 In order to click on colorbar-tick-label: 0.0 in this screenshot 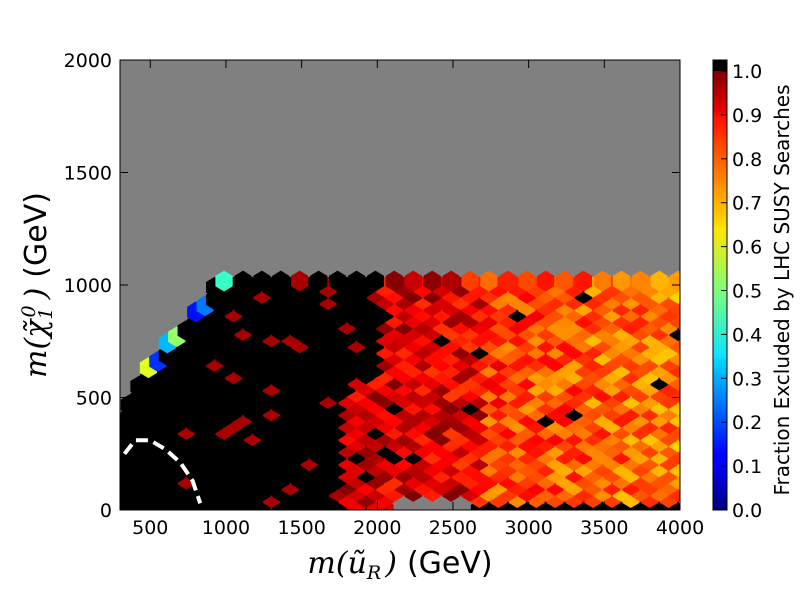, I will do `click(747, 511)`.